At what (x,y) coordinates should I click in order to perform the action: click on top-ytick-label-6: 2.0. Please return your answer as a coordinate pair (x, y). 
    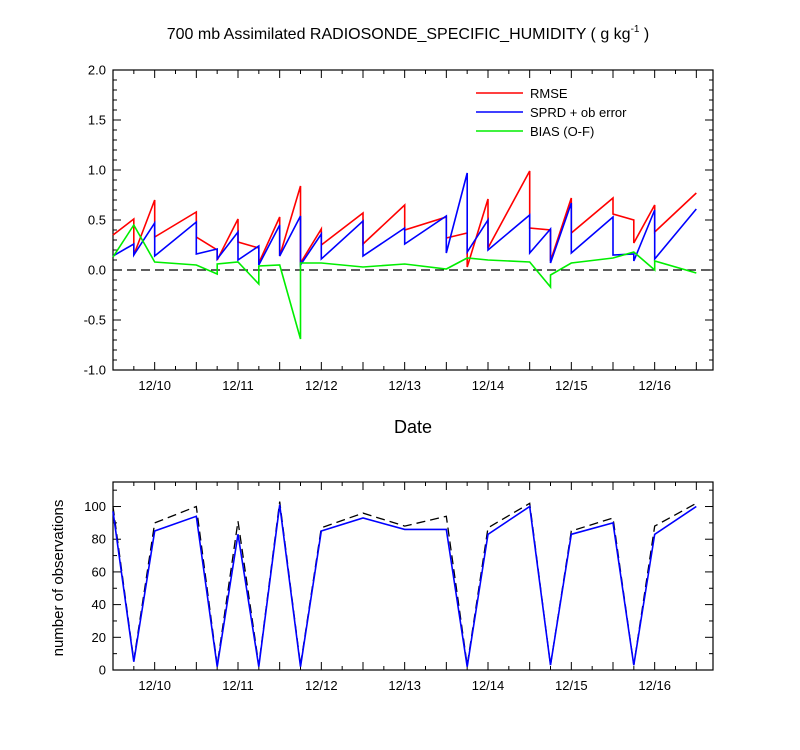
    Looking at the image, I should click on (97, 70).